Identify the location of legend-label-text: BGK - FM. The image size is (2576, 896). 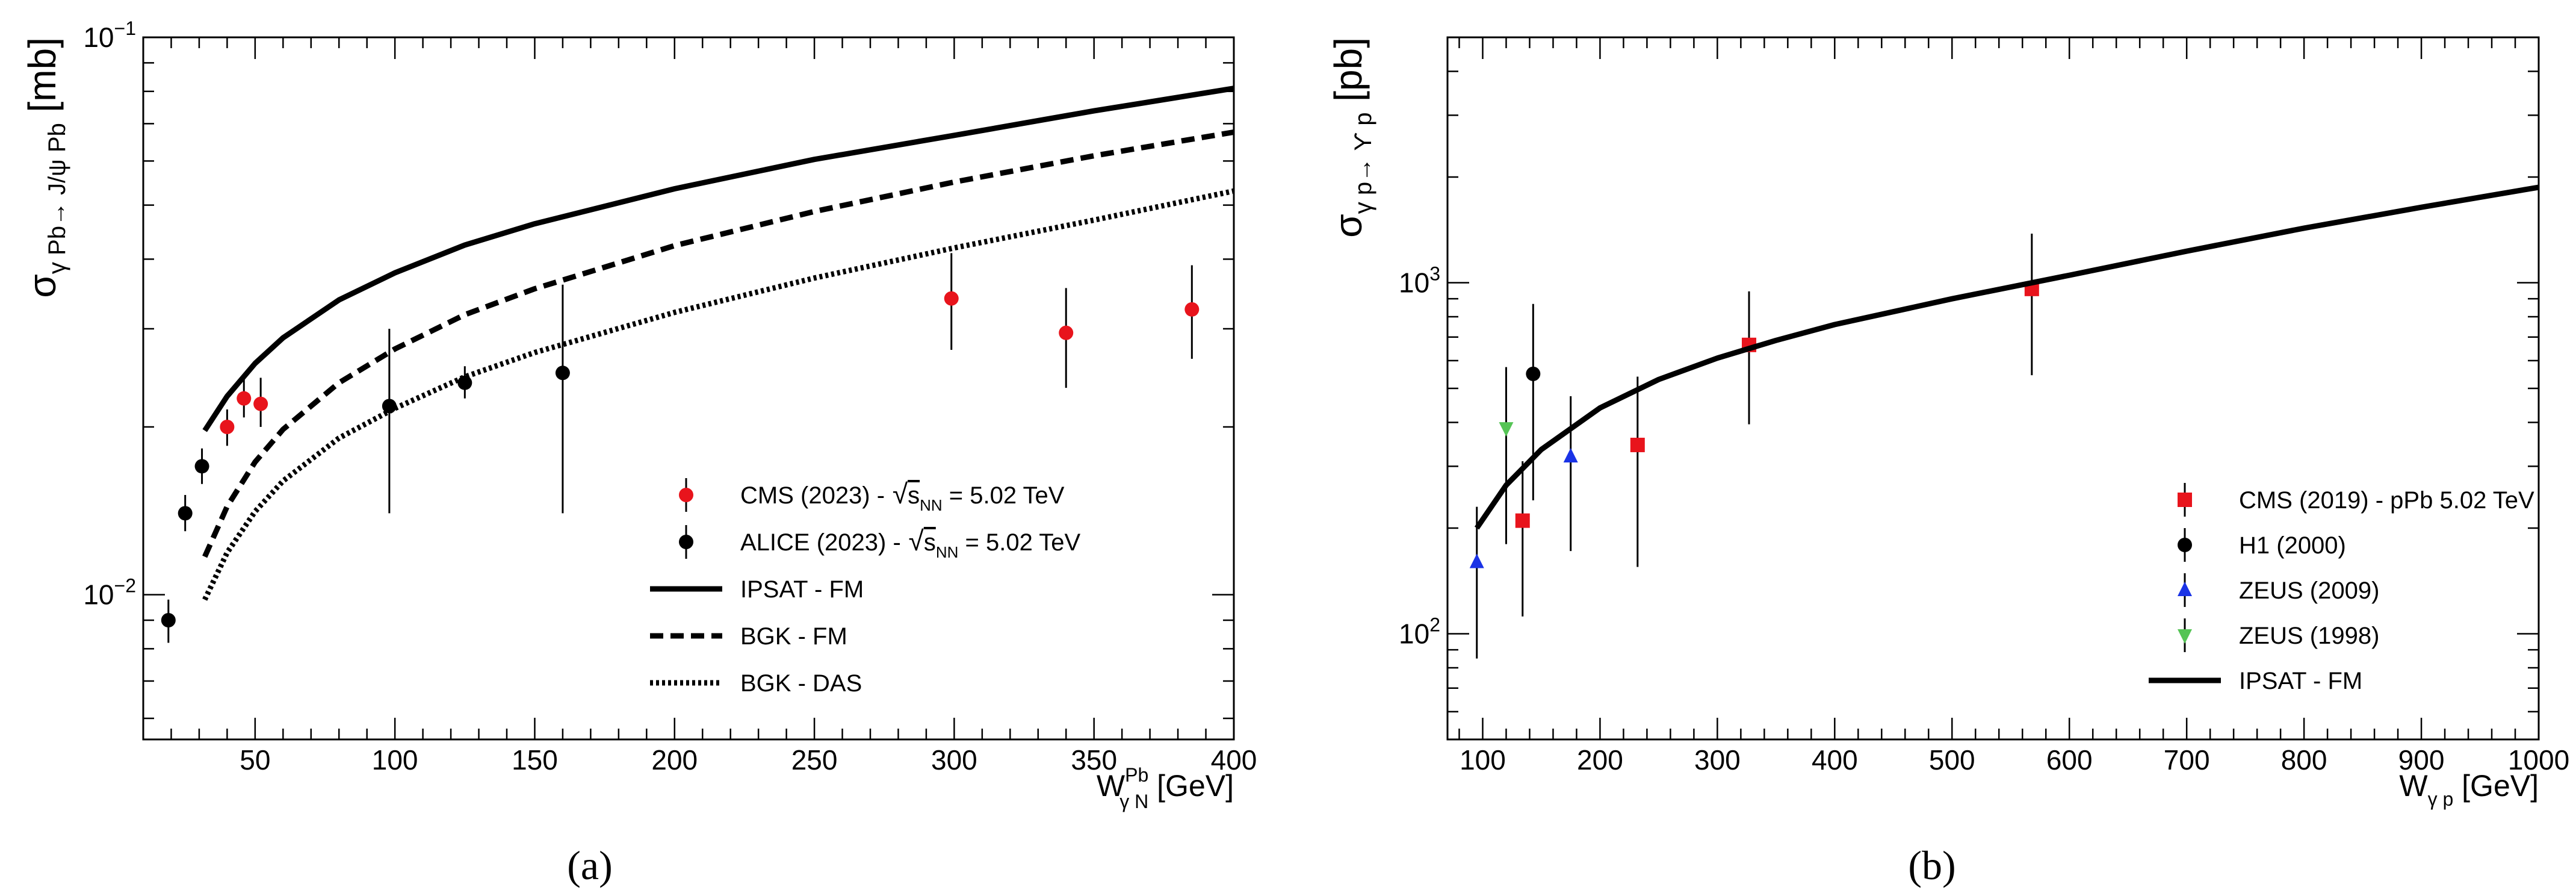
(793, 636).